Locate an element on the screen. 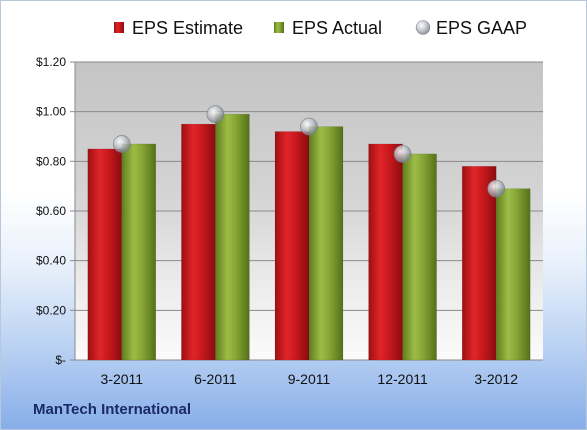 This screenshot has width=587, height=430. y-tick-label: $0.80 is located at coordinates (51, 161).